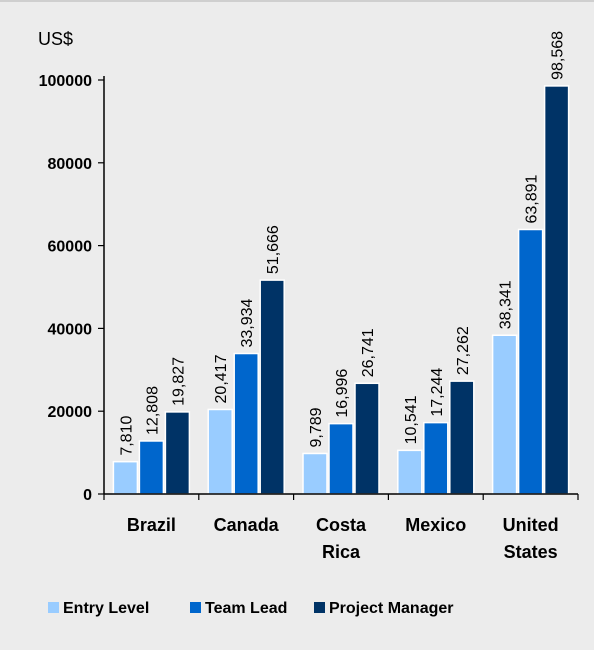 This screenshot has width=594, height=650. What do you see at coordinates (342, 393) in the screenshot?
I see `data-label: 16,996` at bounding box center [342, 393].